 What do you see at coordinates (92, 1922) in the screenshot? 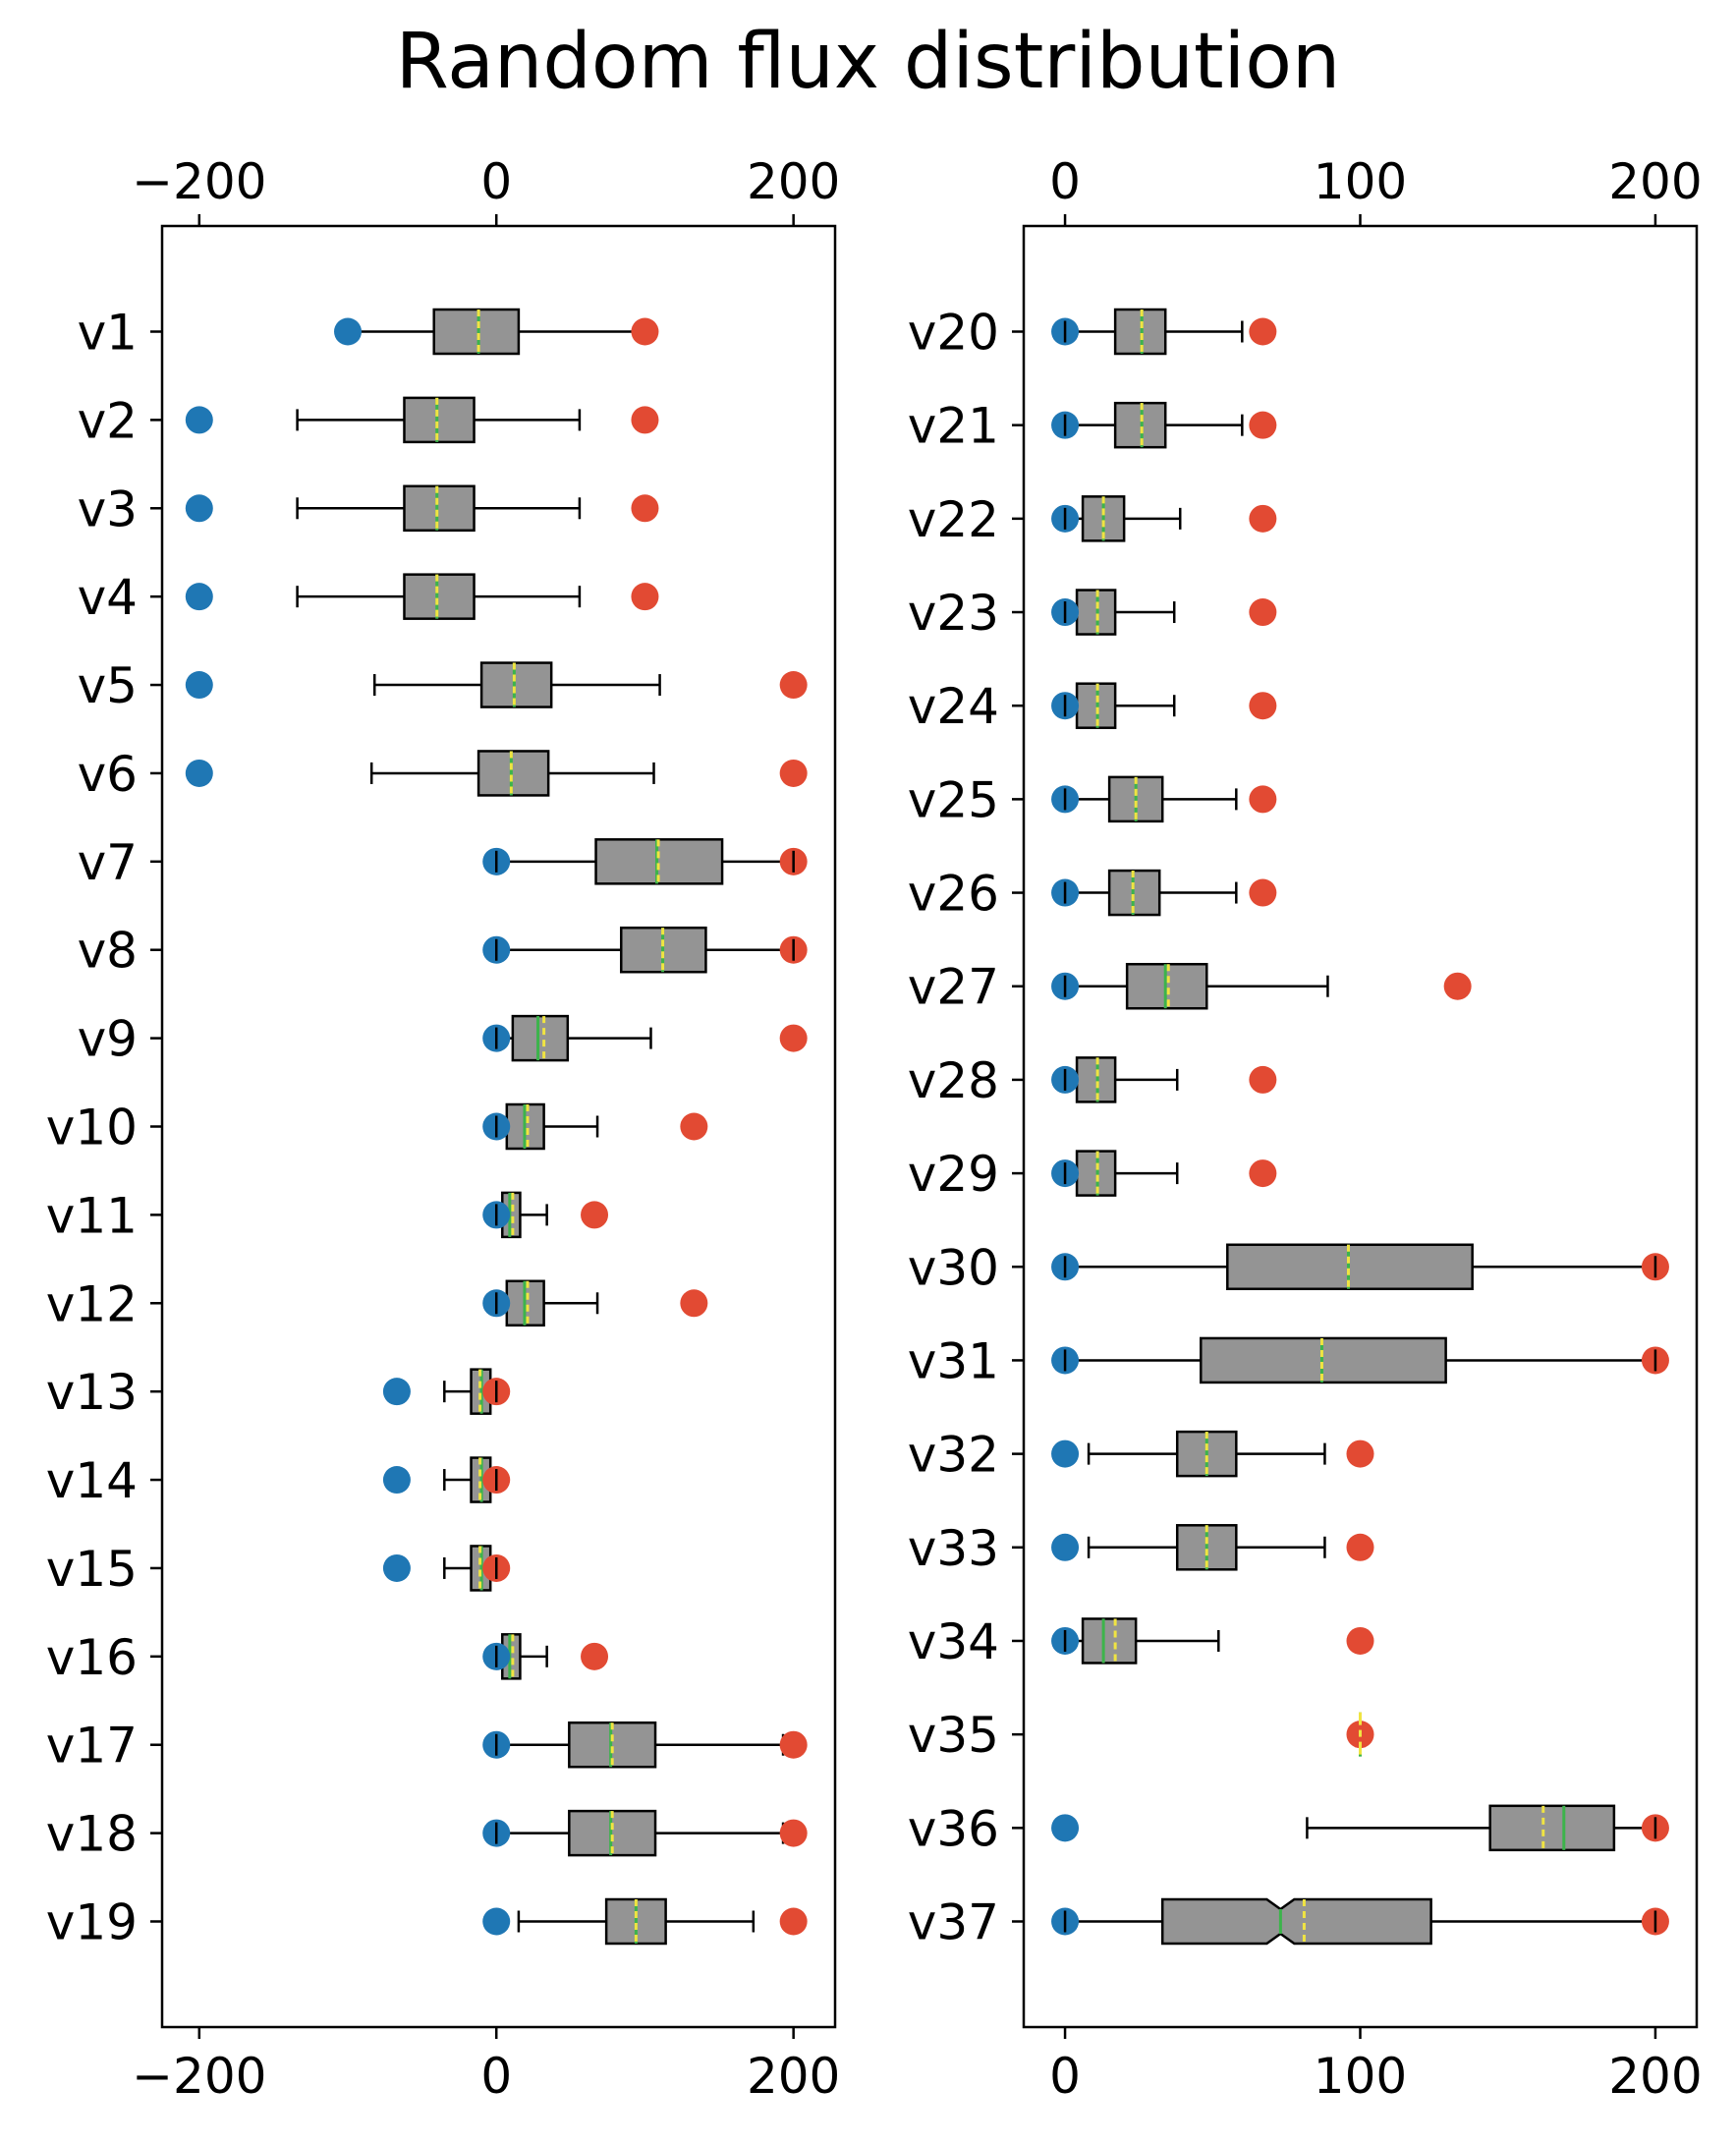
I see `y-tick-label: v19` at bounding box center [92, 1922].